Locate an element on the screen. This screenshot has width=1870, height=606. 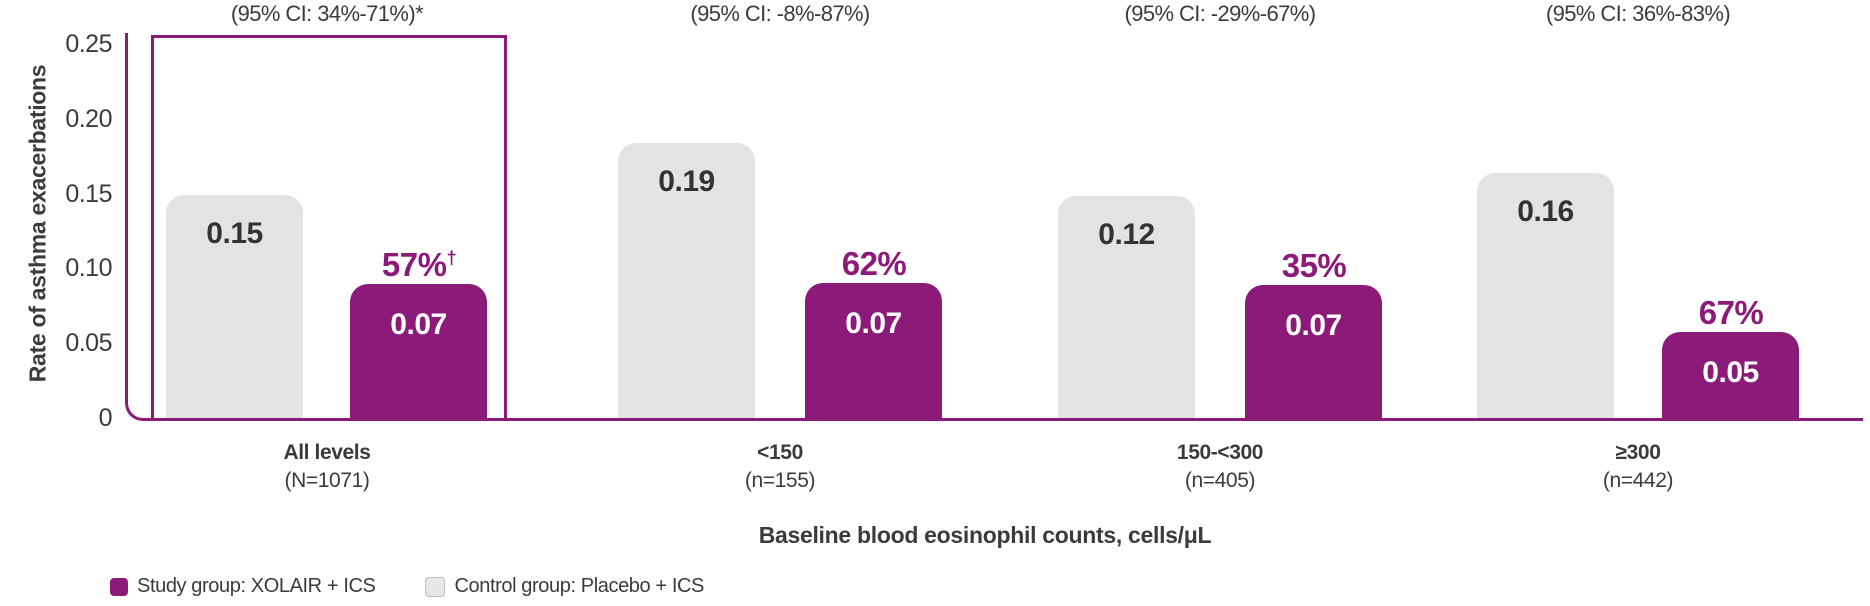
ci-label: (95% CI: 34%-71%)* is located at coordinates (327, 13).